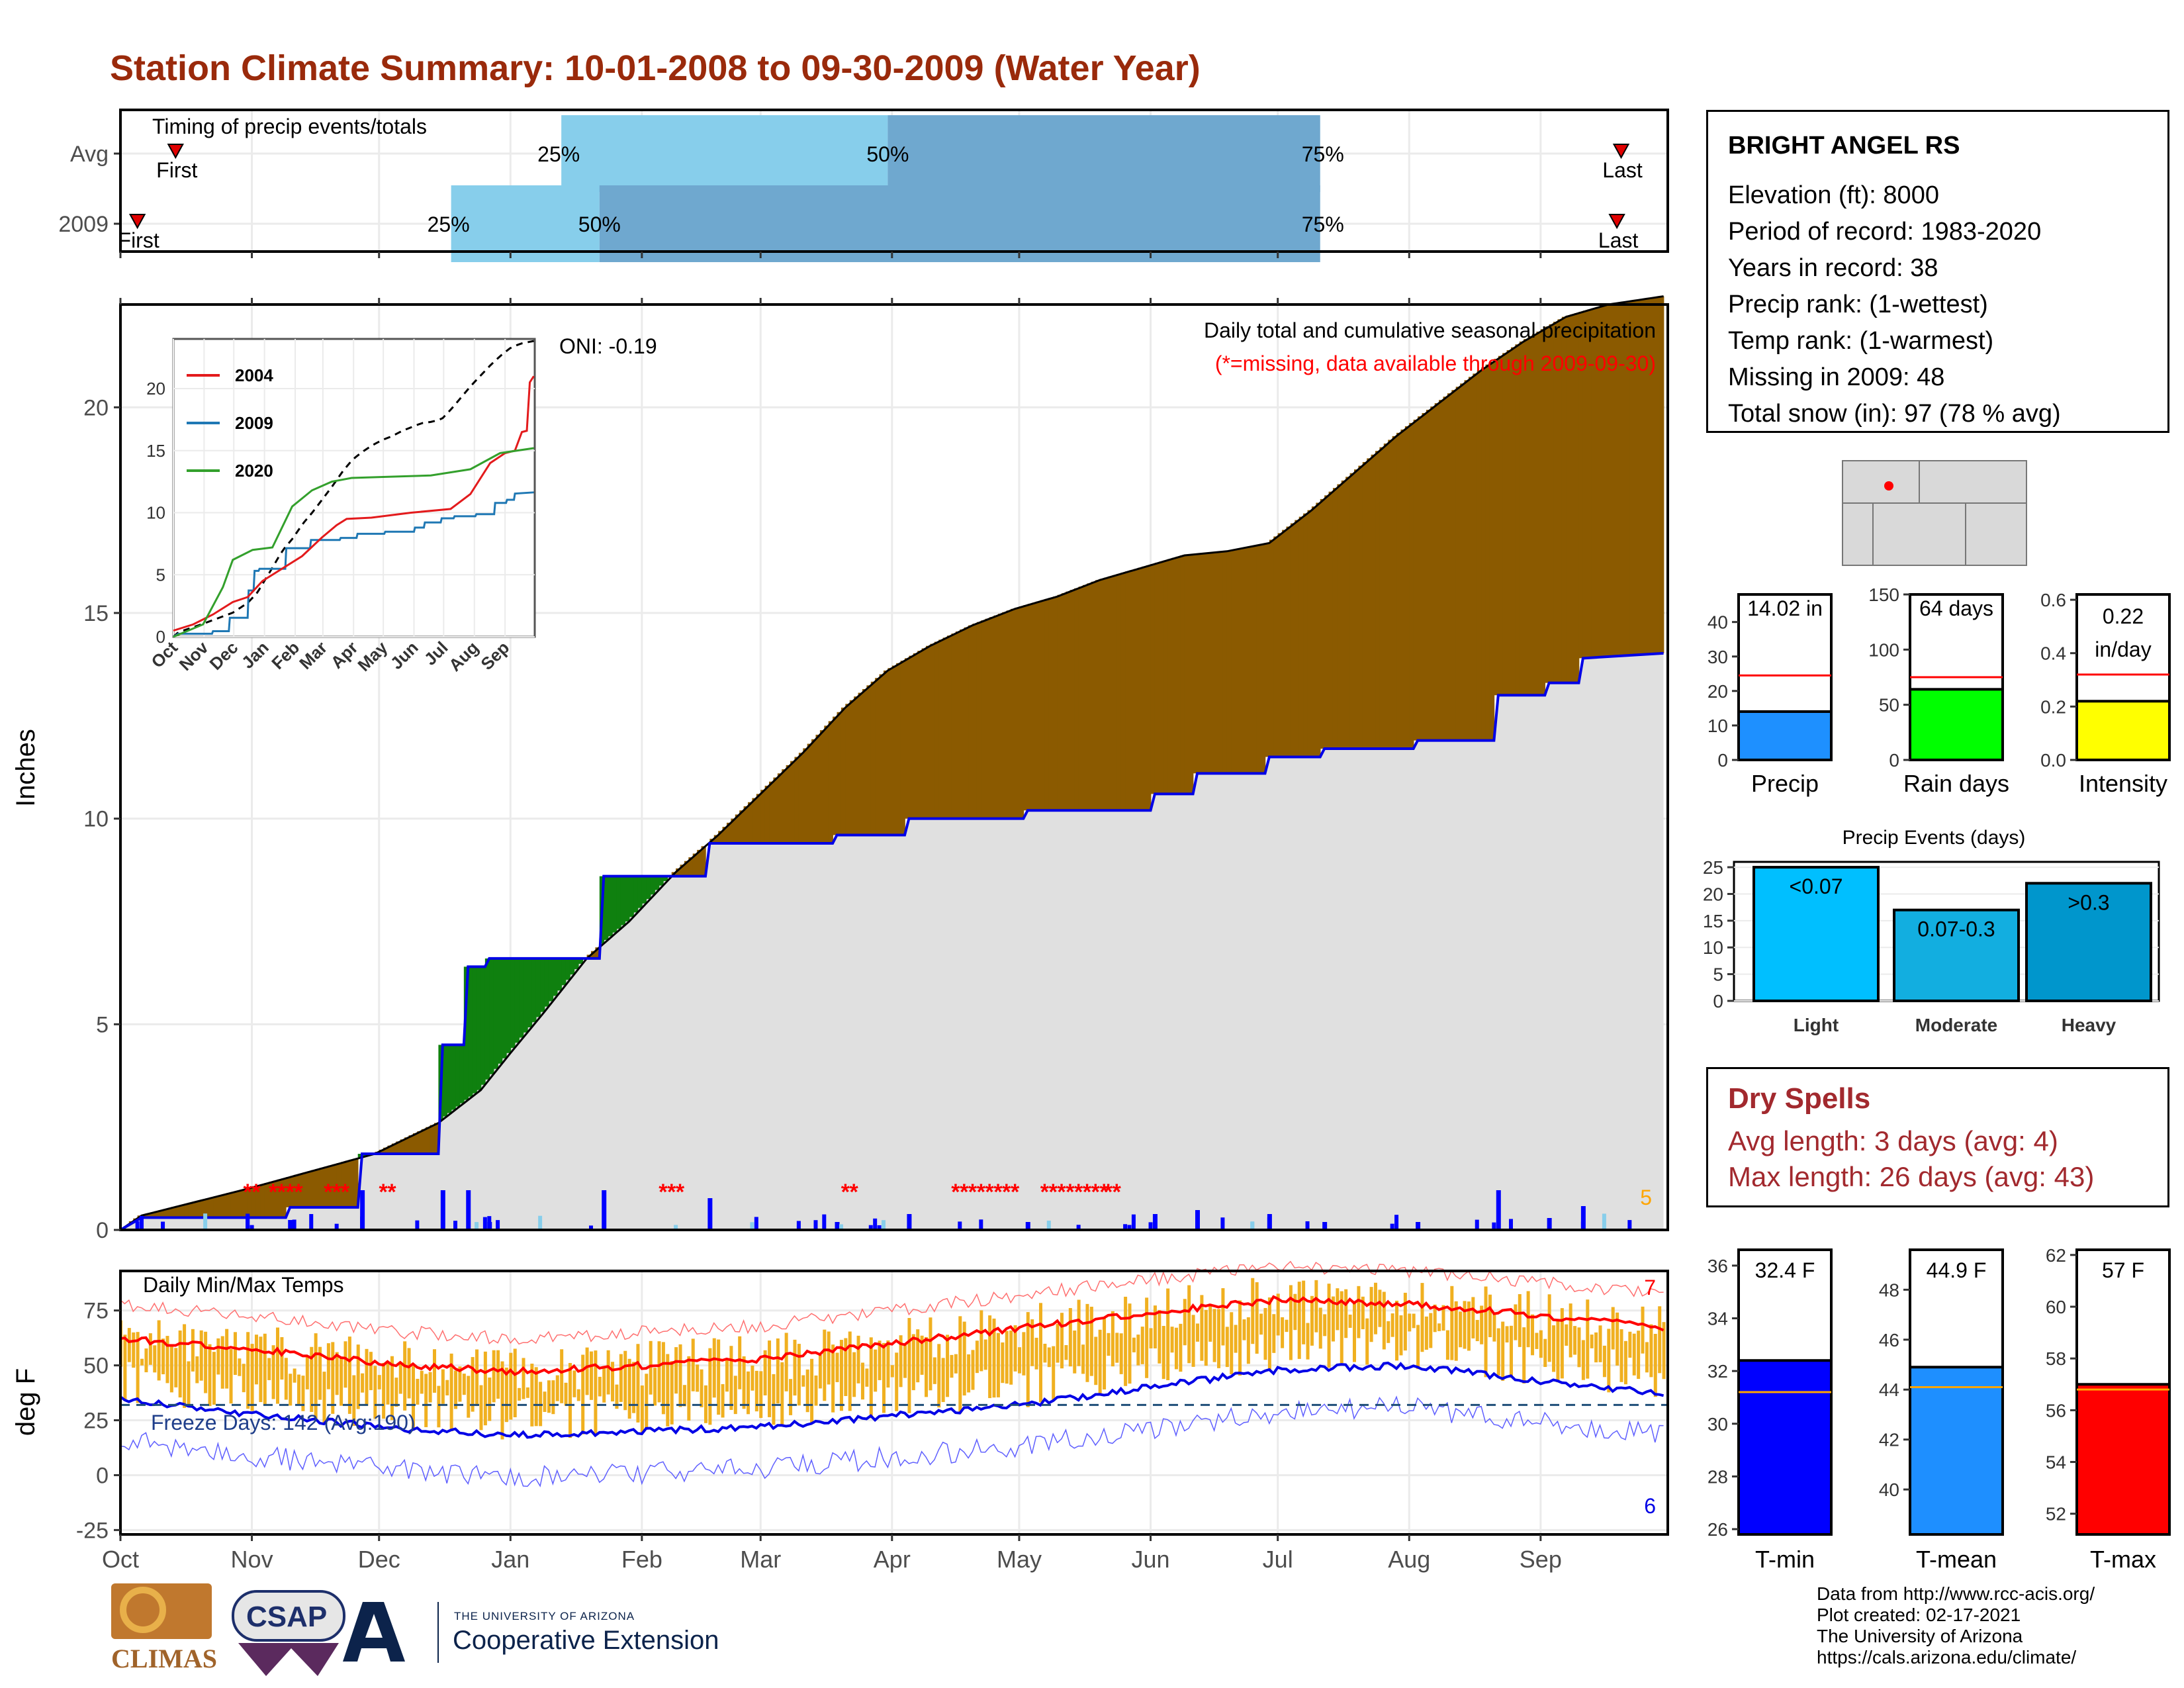 The image size is (2184, 1688). Describe the element at coordinates (1785, 783) in the screenshot. I see `mini-bar-label: Precip` at that location.